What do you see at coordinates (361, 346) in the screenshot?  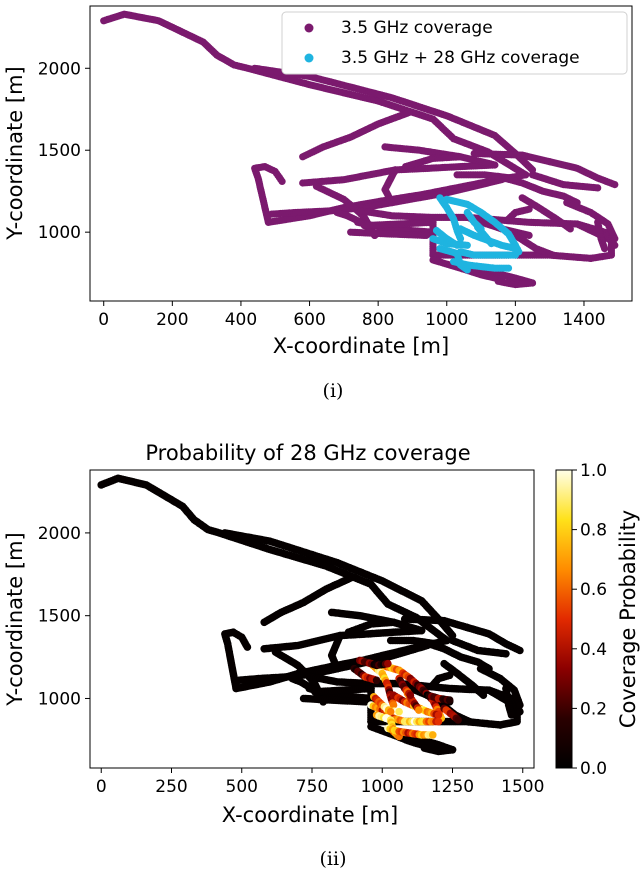 I see `x-axis-label-i: X-coordinate [m]` at bounding box center [361, 346].